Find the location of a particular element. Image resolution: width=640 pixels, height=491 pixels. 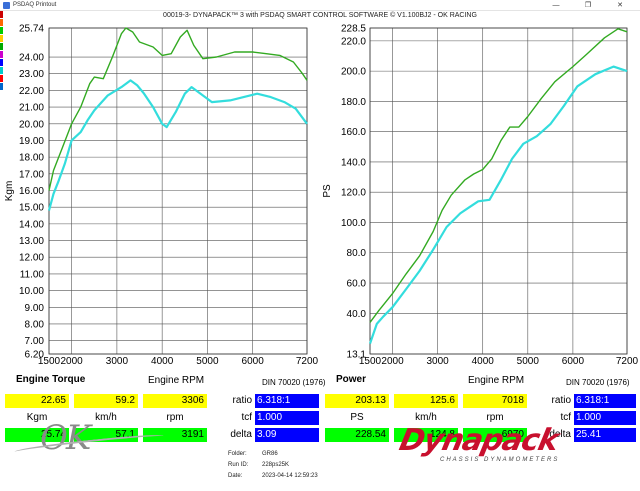

dynapack-tagline: CHASSIS DYNAMOMETERS is located at coordinates (500, 460).